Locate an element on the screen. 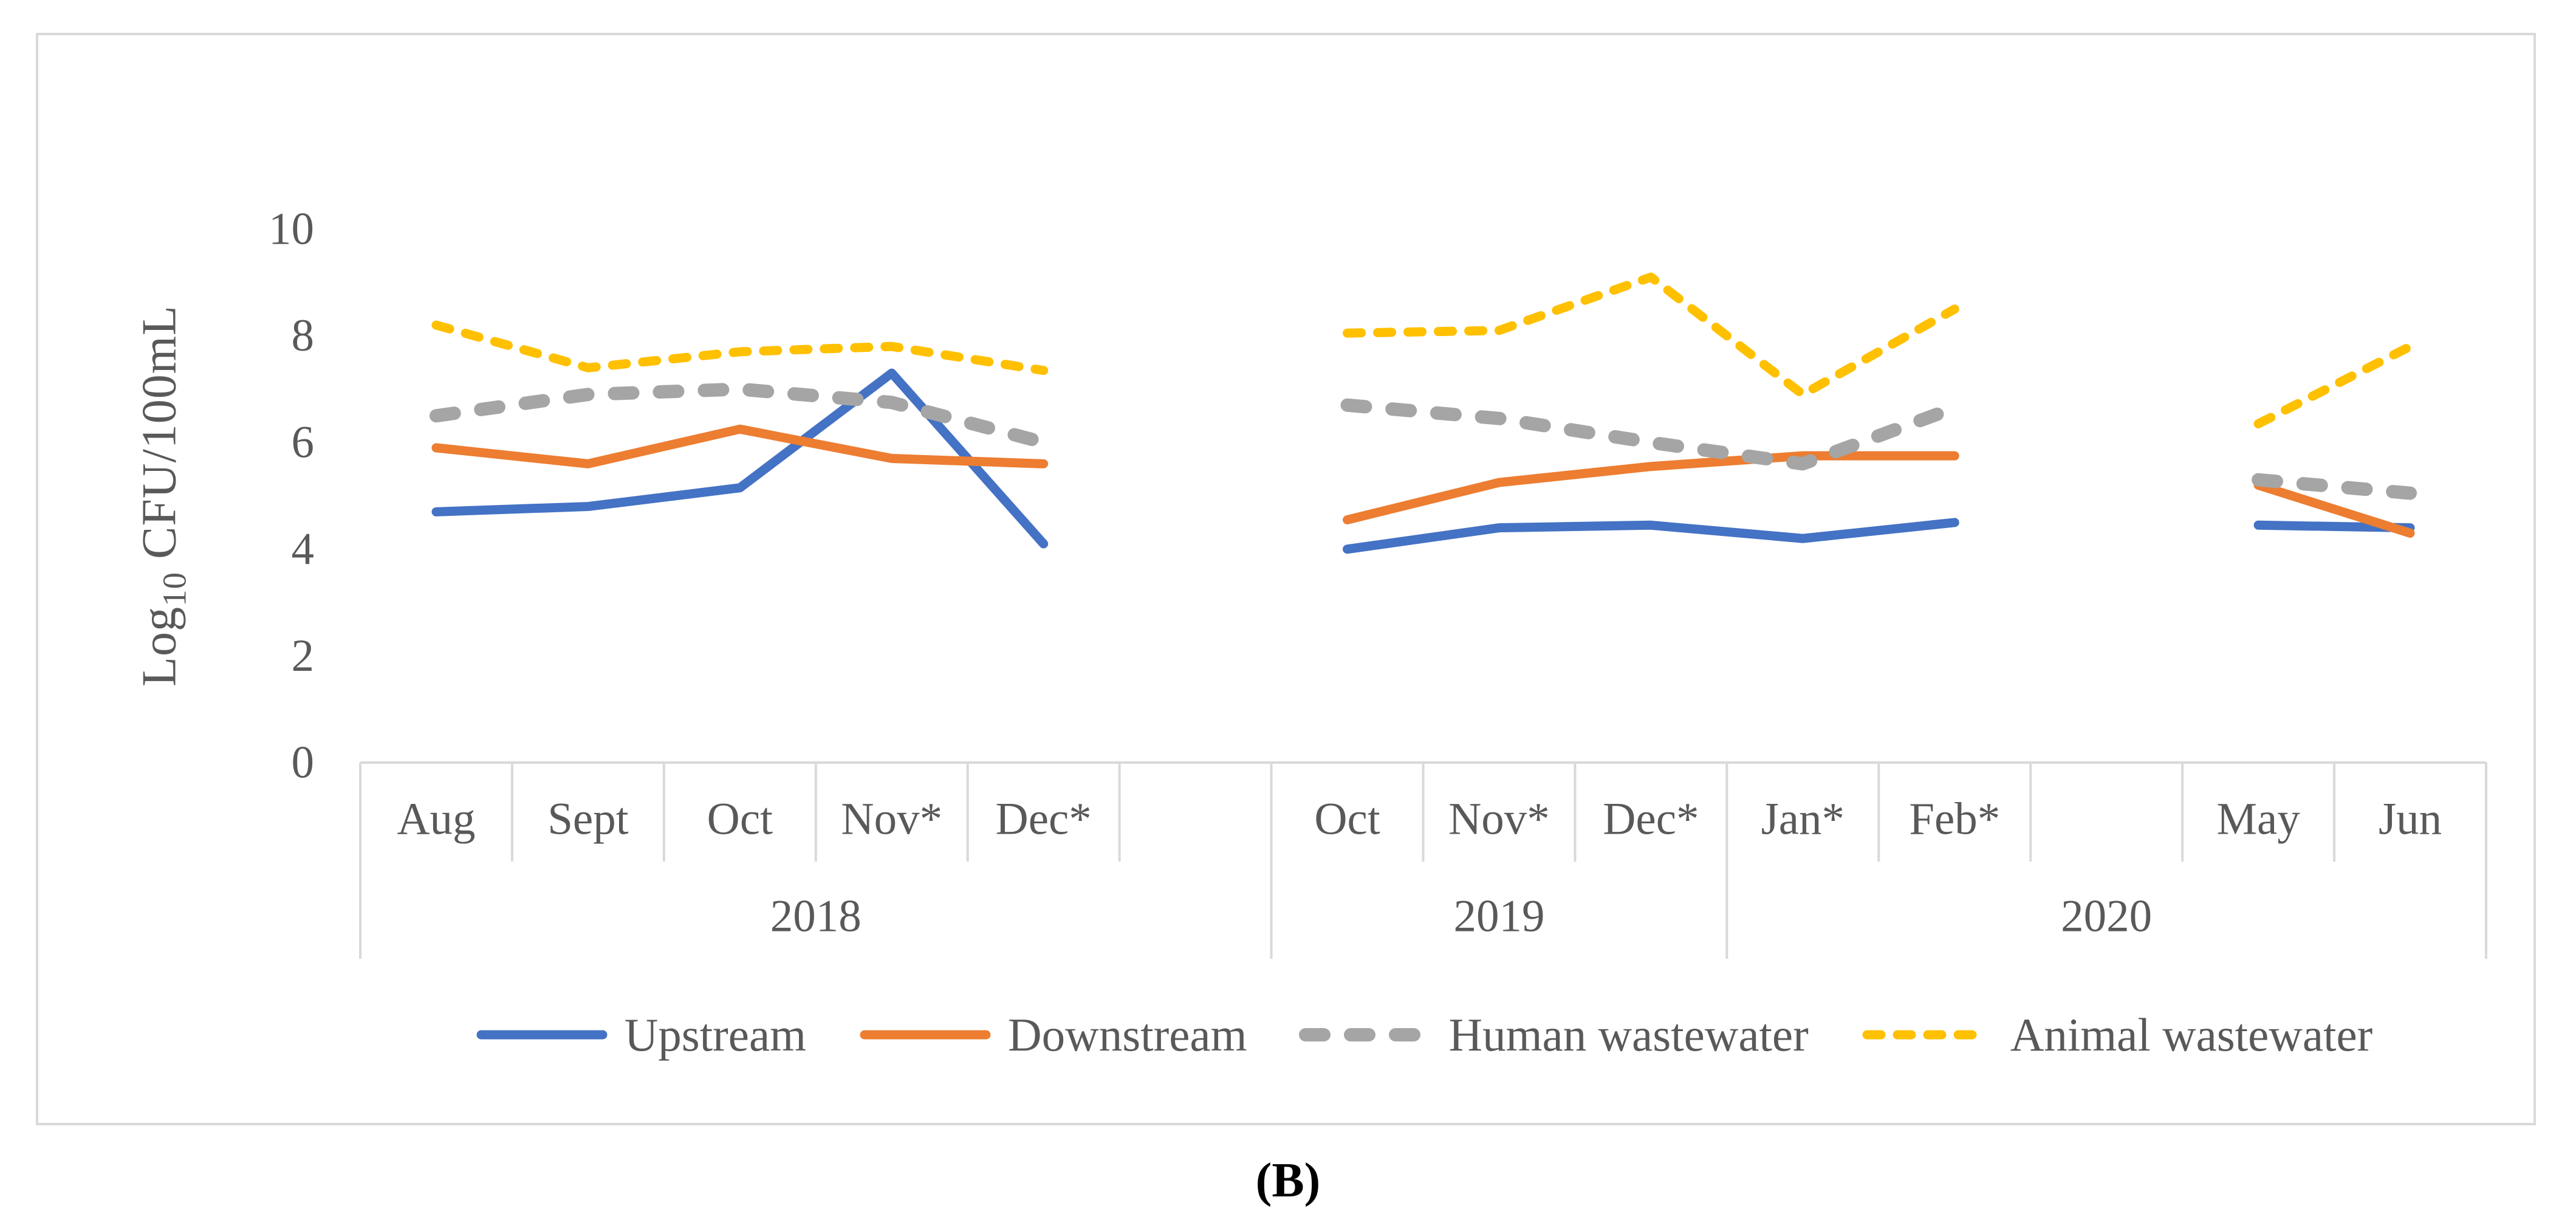  x-tick-label: Jun is located at coordinates (2410, 819).